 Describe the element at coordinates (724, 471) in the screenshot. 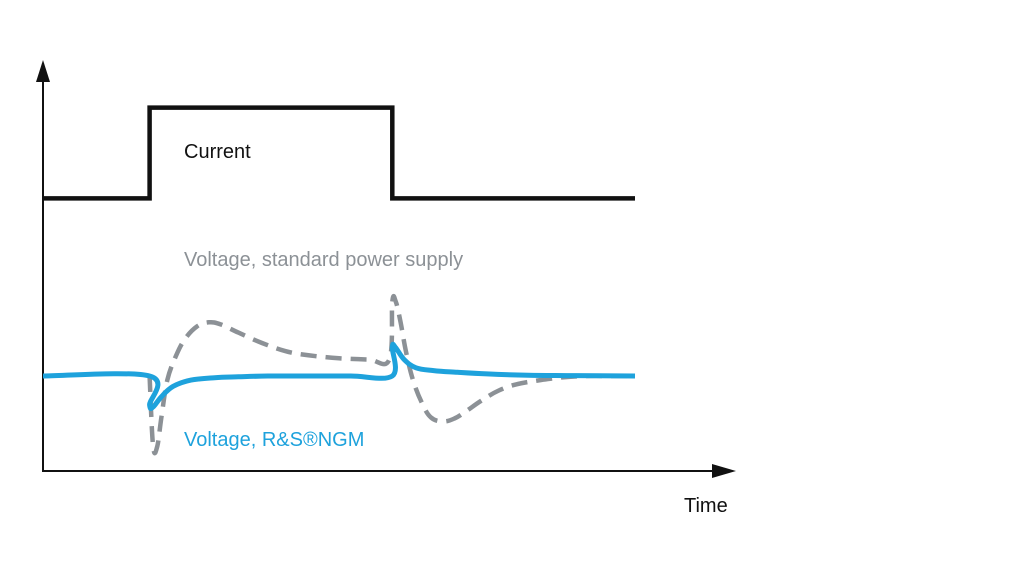

I see `x-axis-arrow` at that location.